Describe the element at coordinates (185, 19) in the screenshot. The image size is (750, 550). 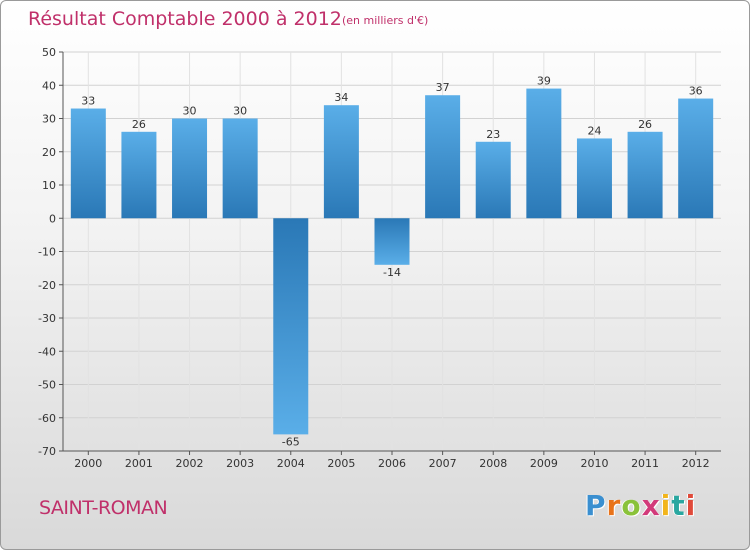
I see `chart-title: Résultat Comptable 2000 à 2012` at that location.